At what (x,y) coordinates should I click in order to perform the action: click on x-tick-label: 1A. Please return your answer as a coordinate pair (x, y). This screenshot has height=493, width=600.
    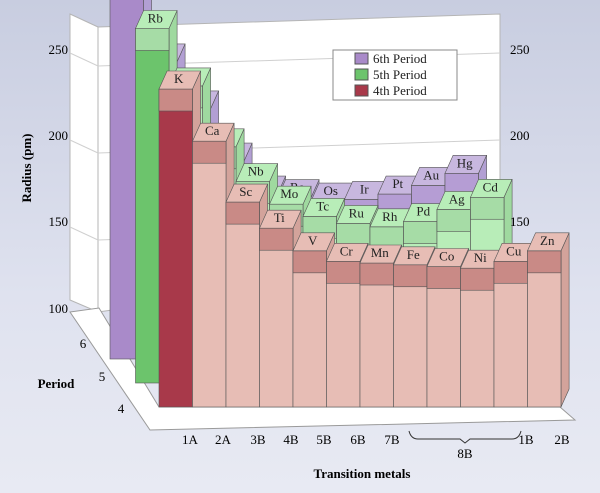
    Looking at the image, I should click on (190, 439).